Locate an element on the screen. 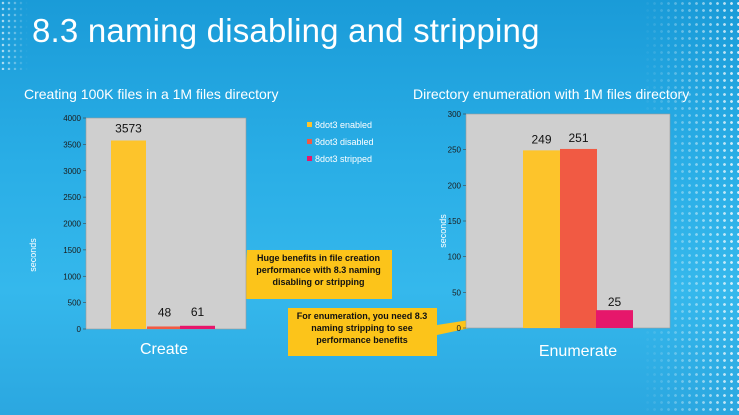  data-label: 251 is located at coordinates (578, 138).